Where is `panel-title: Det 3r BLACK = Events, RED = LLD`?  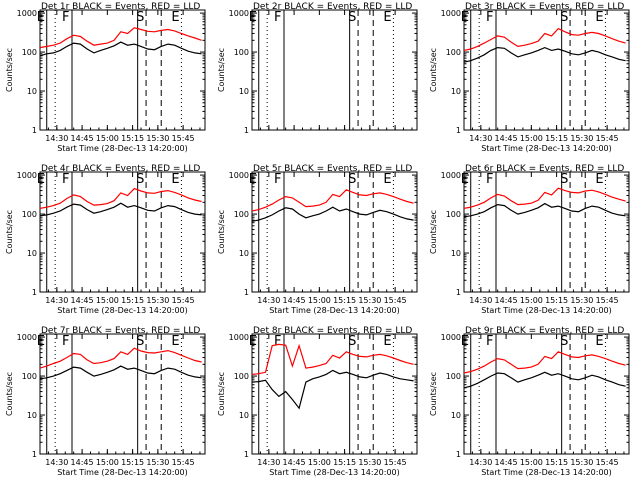
panel-title: Det 3r BLACK = Events, RED = LLD is located at coordinates (544, 7).